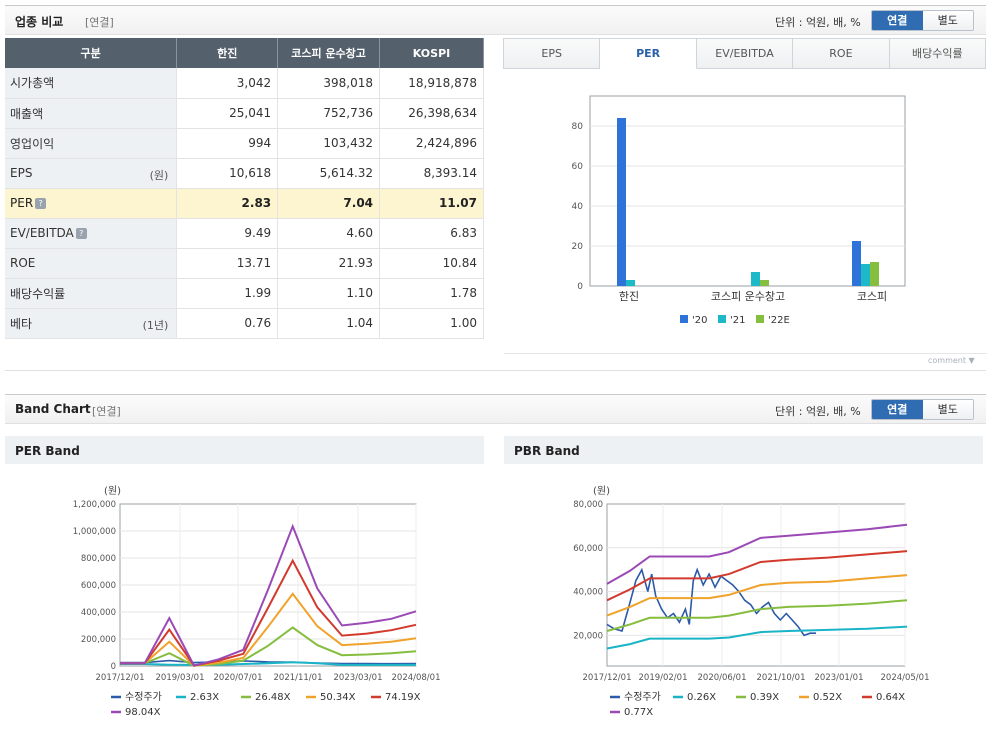  I want to click on row-label: PER?, so click(91, 203).